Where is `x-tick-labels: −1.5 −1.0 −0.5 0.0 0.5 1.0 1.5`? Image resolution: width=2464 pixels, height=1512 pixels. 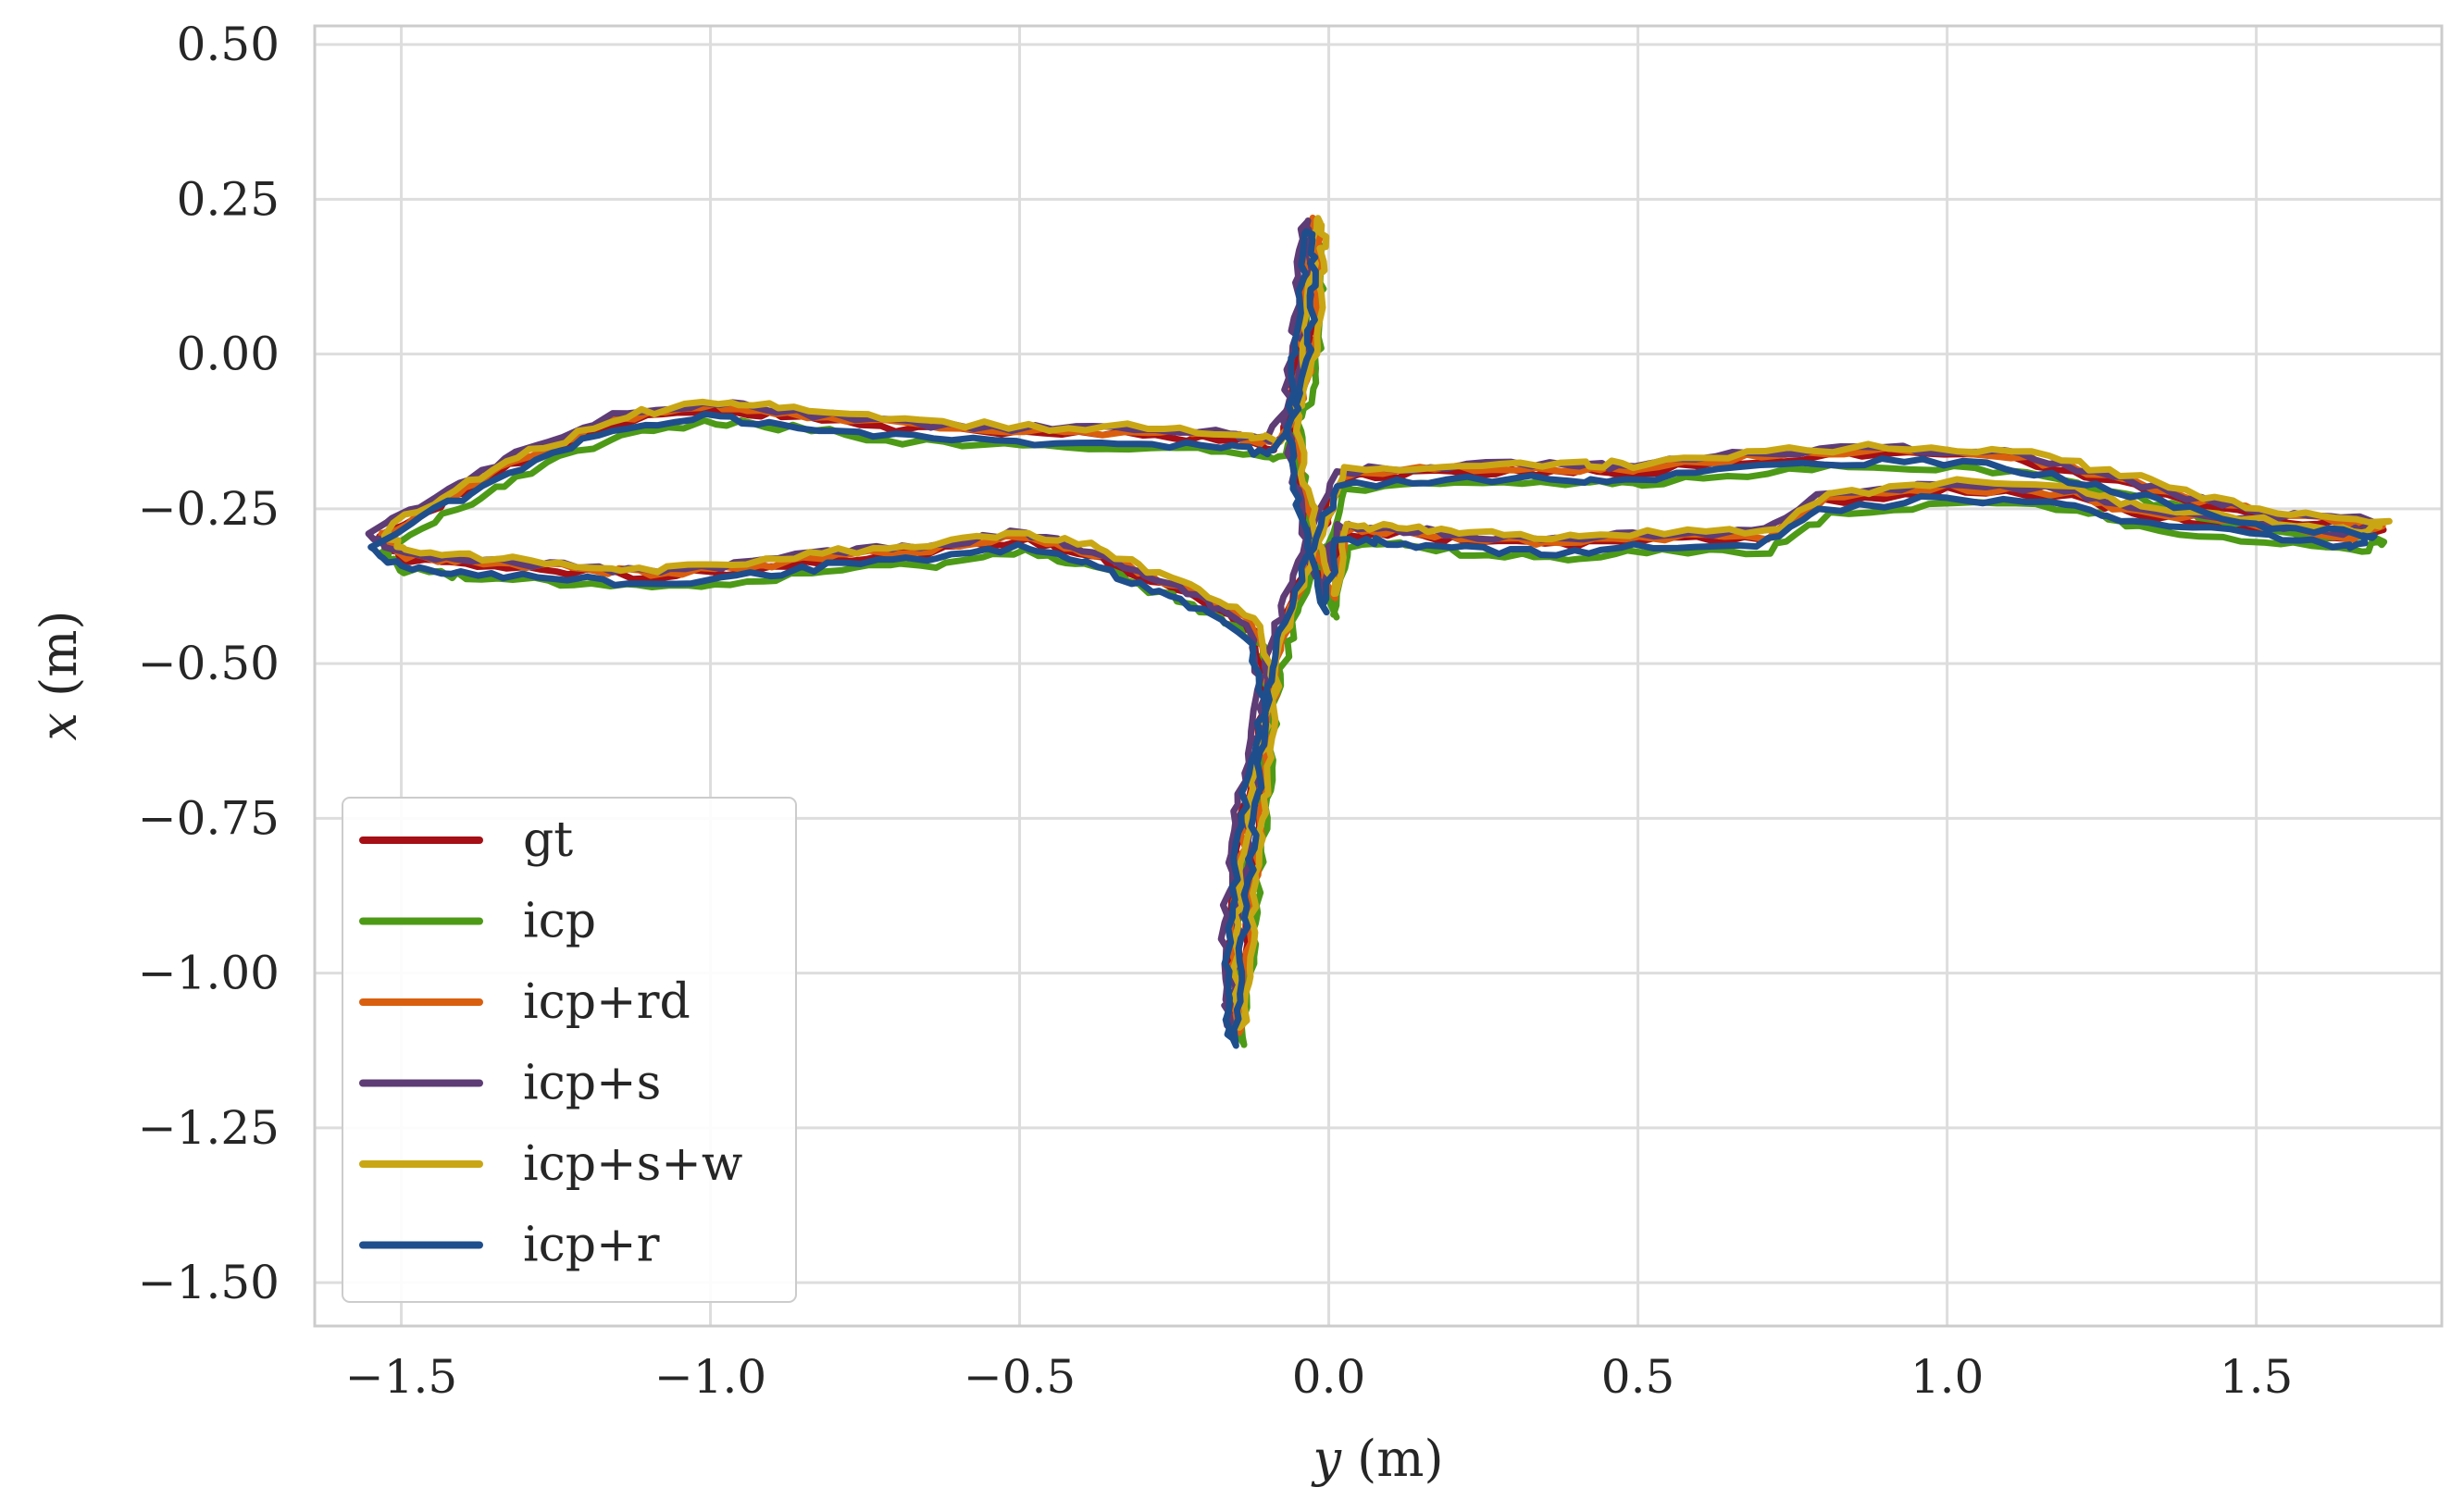
x-tick-labels: −1.5 −1.0 −0.5 0.0 0.5 1.0 1.5 is located at coordinates (1319, 1377).